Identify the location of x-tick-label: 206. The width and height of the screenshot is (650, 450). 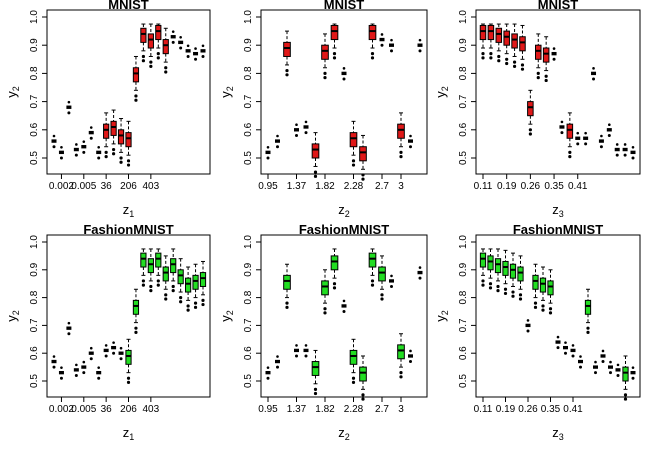
(128, 186).